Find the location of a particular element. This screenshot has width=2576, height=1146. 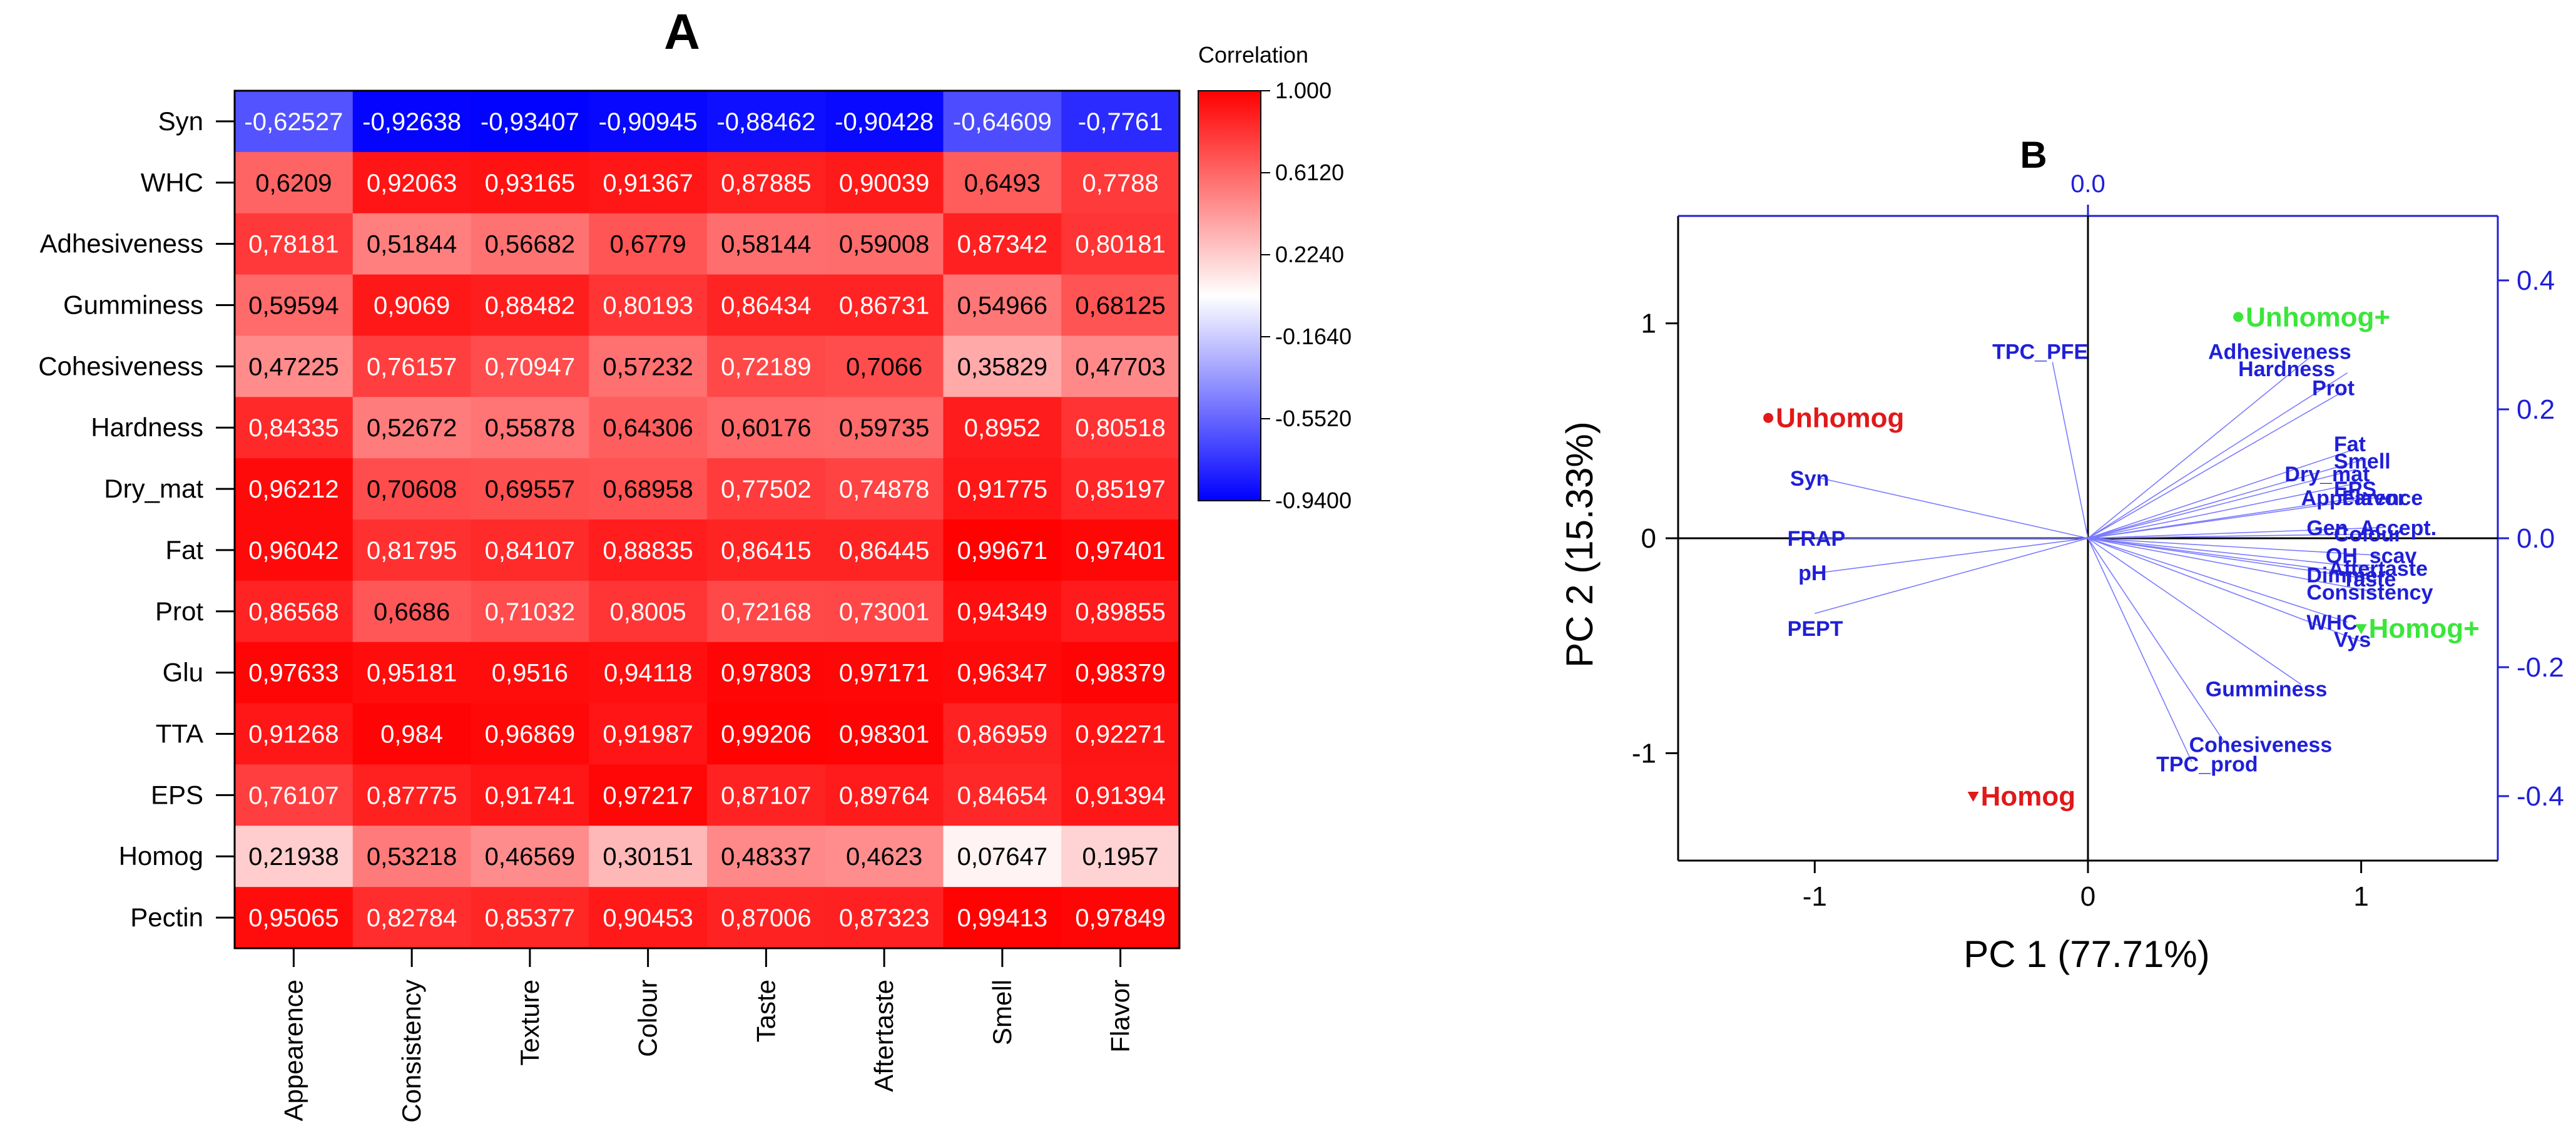

heatmap-cell-label: 0,80181 is located at coordinates (1121, 244).